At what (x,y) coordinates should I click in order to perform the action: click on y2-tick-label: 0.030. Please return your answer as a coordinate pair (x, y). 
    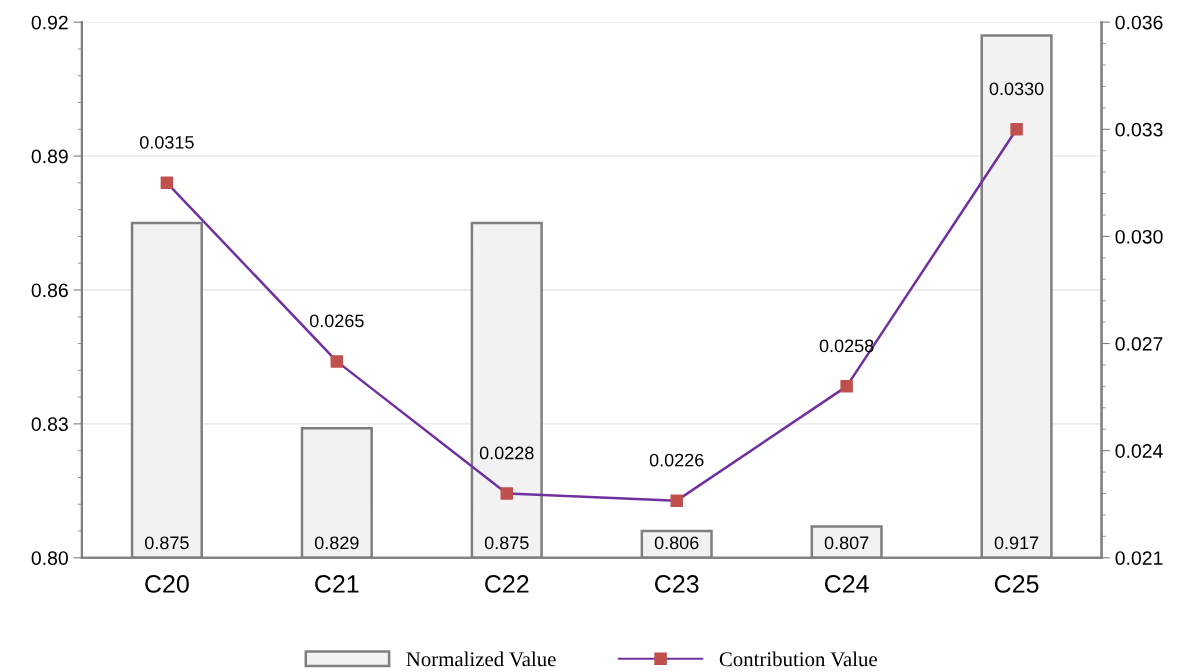
    Looking at the image, I should click on (1139, 236).